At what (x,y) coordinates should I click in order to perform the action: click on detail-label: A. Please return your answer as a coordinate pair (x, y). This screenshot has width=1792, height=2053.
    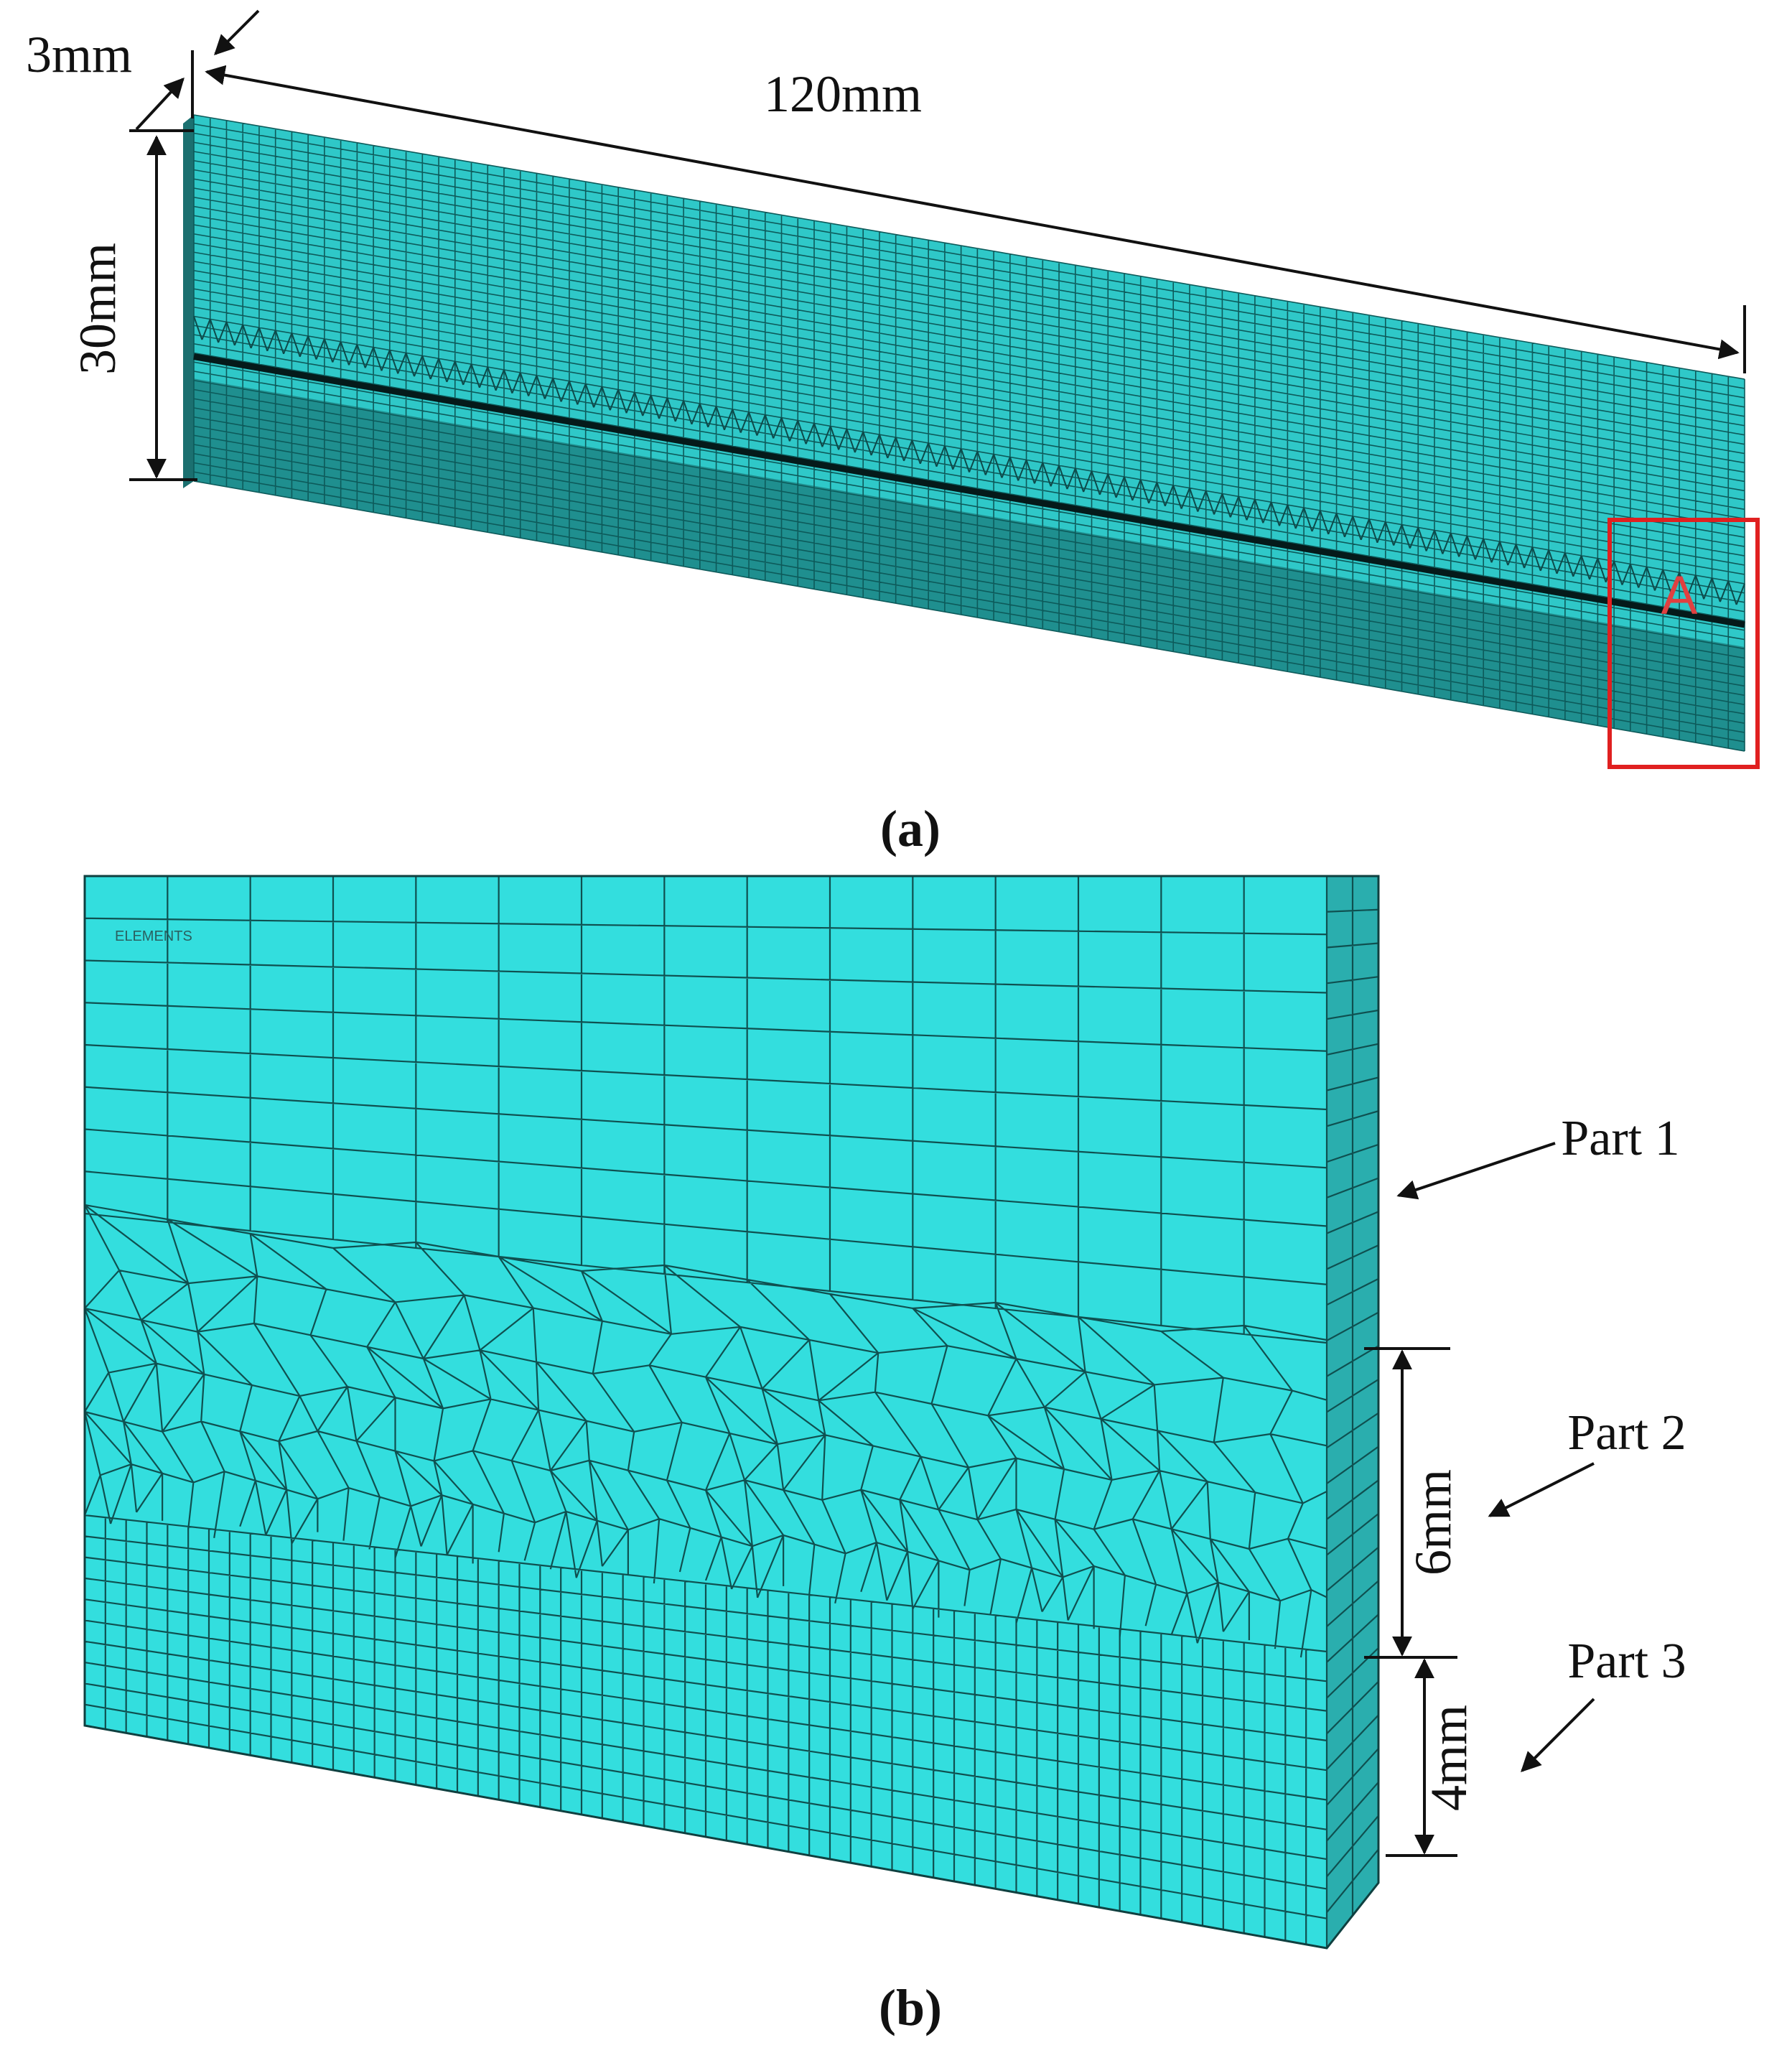
    Looking at the image, I should click on (1679, 595).